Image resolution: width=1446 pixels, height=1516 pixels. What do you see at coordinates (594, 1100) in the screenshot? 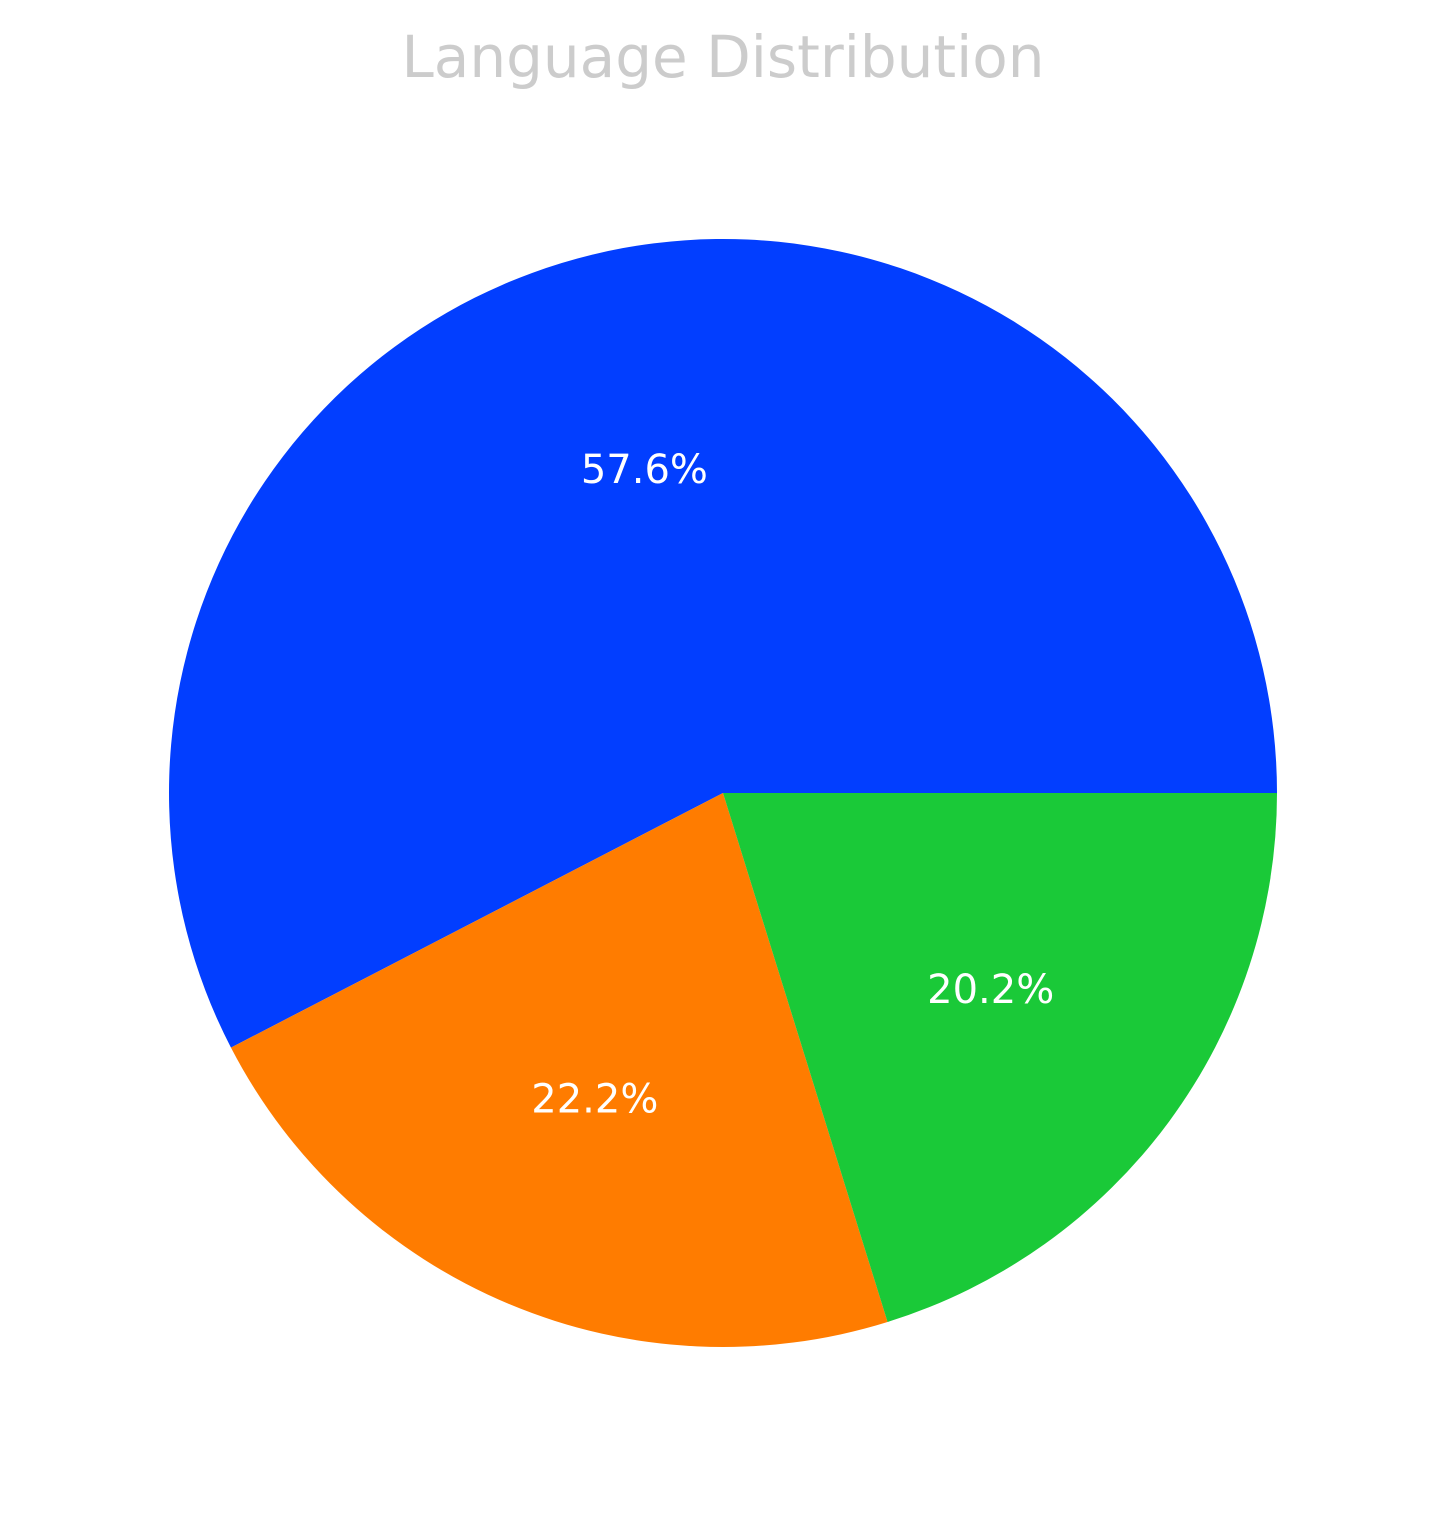
I see `pie-slice-2-label: 22.2%` at bounding box center [594, 1100].